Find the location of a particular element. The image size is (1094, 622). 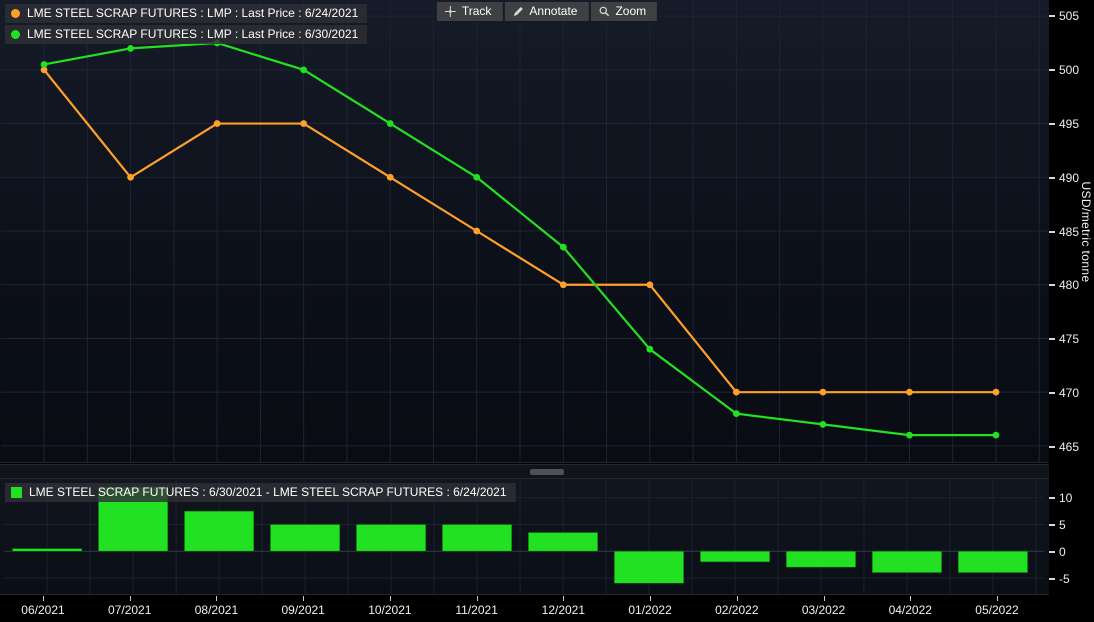

x-axis-label: 09/2021 is located at coordinates (303, 610).